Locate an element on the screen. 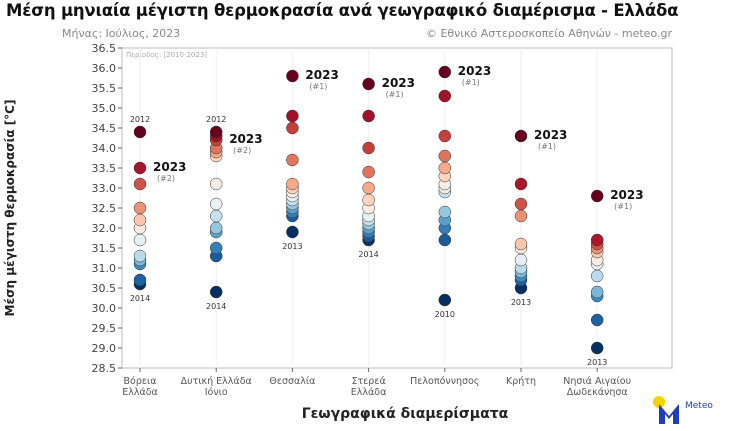 The height and width of the screenshot is (431, 734). x-tick-label: Πελοπόννησος is located at coordinates (444, 381).